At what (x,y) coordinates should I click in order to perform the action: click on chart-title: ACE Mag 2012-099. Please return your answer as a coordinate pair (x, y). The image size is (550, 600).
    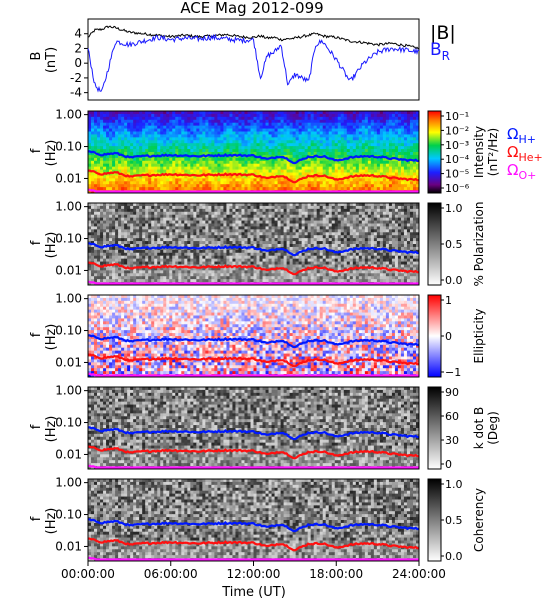
    Looking at the image, I should click on (251, 8).